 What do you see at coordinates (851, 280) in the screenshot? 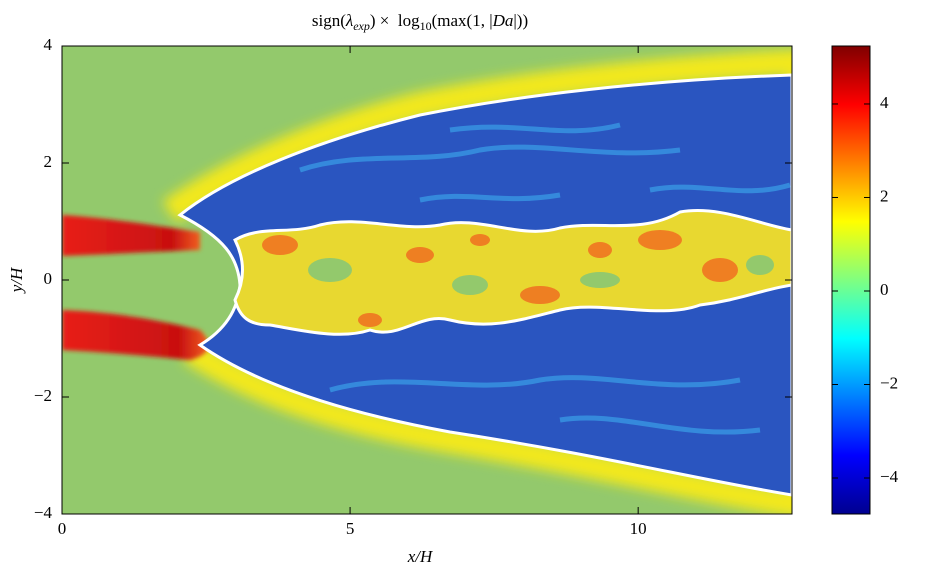
I see `colorbar` at bounding box center [851, 280].